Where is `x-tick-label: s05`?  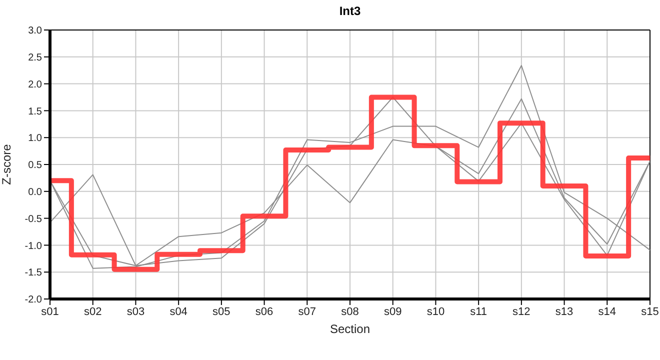
x-tick-label: s05 is located at coordinates (221, 312).